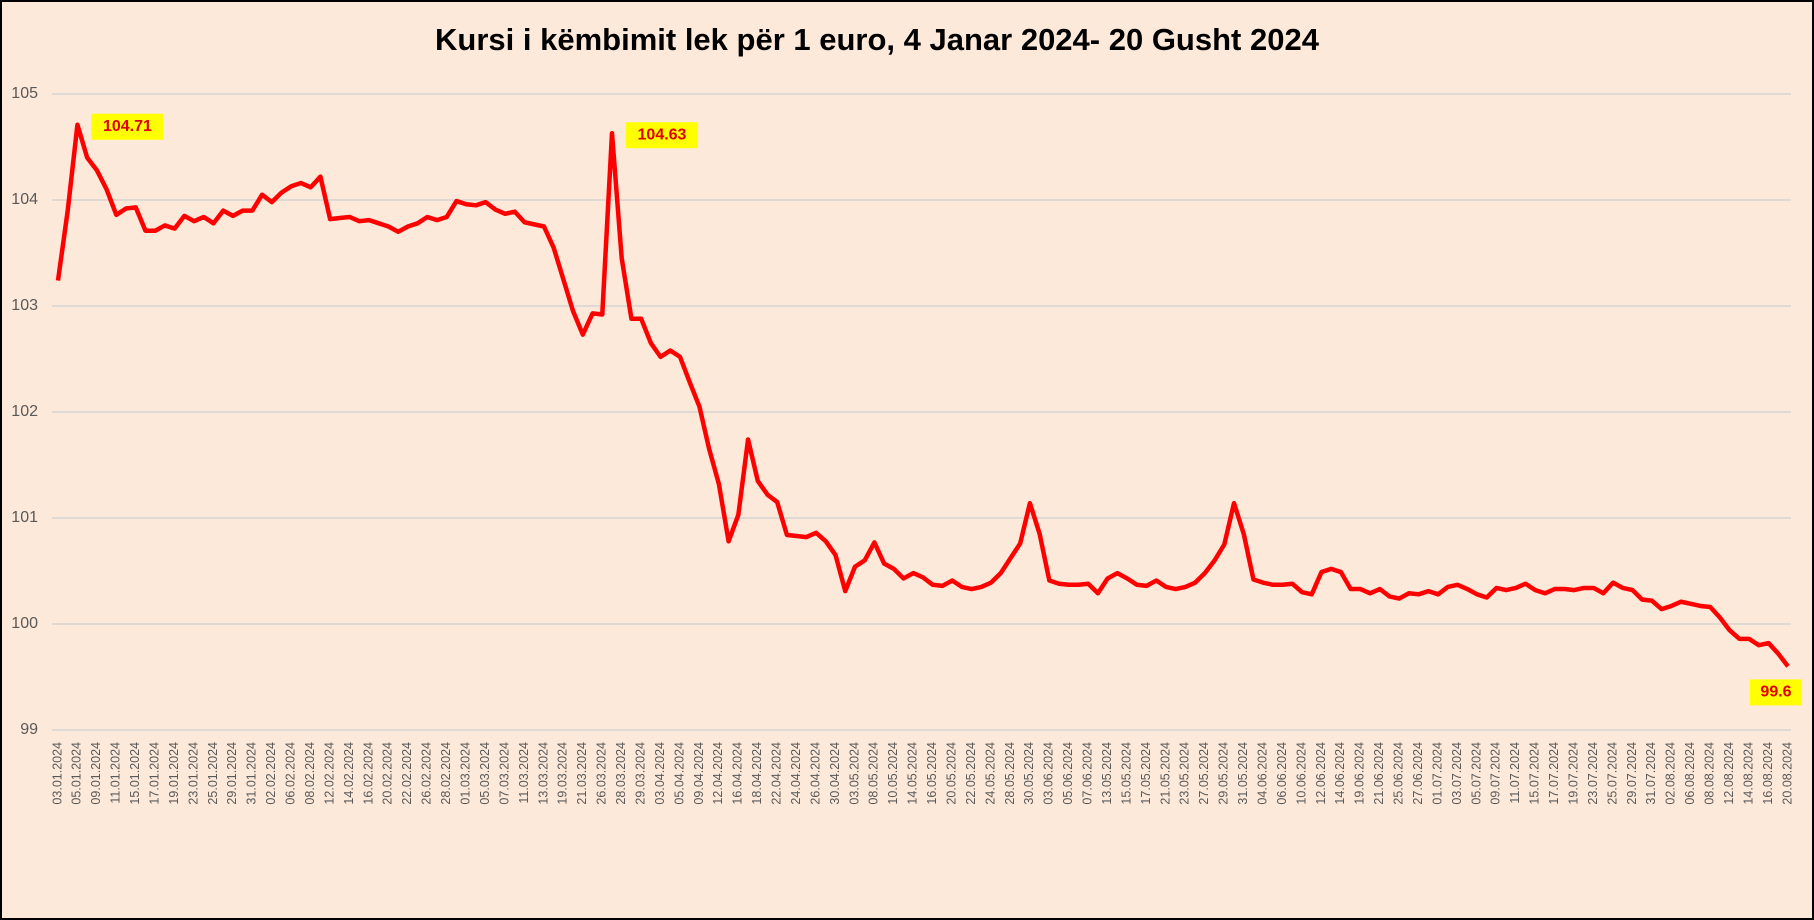 The height and width of the screenshot is (920, 1814). I want to click on x-tick-label: 21.06.2024, so click(1379, 773).